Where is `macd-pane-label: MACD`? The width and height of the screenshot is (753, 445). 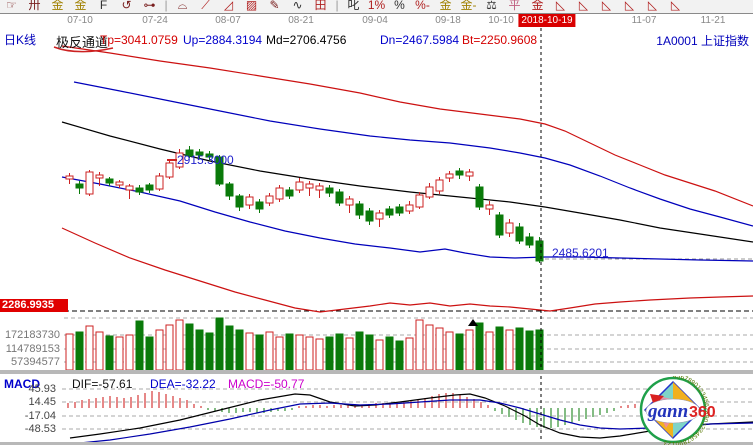 macd-pane-label: MACD is located at coordinates (22, 384).